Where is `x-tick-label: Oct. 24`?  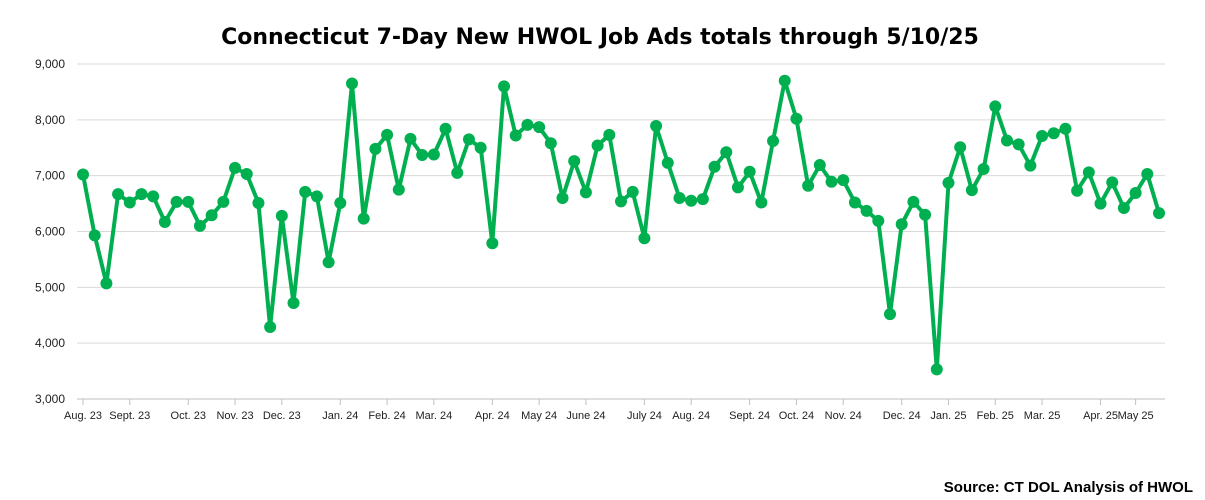 x-tick-label: Oct. 24 is located at coordinates (796, 416).